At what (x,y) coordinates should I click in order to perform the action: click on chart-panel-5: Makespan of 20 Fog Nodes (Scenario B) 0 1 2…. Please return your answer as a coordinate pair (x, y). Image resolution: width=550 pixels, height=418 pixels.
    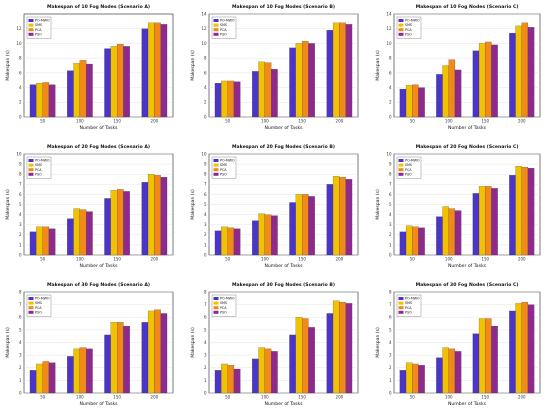
    Looking at the image, I should click on (276, 207).